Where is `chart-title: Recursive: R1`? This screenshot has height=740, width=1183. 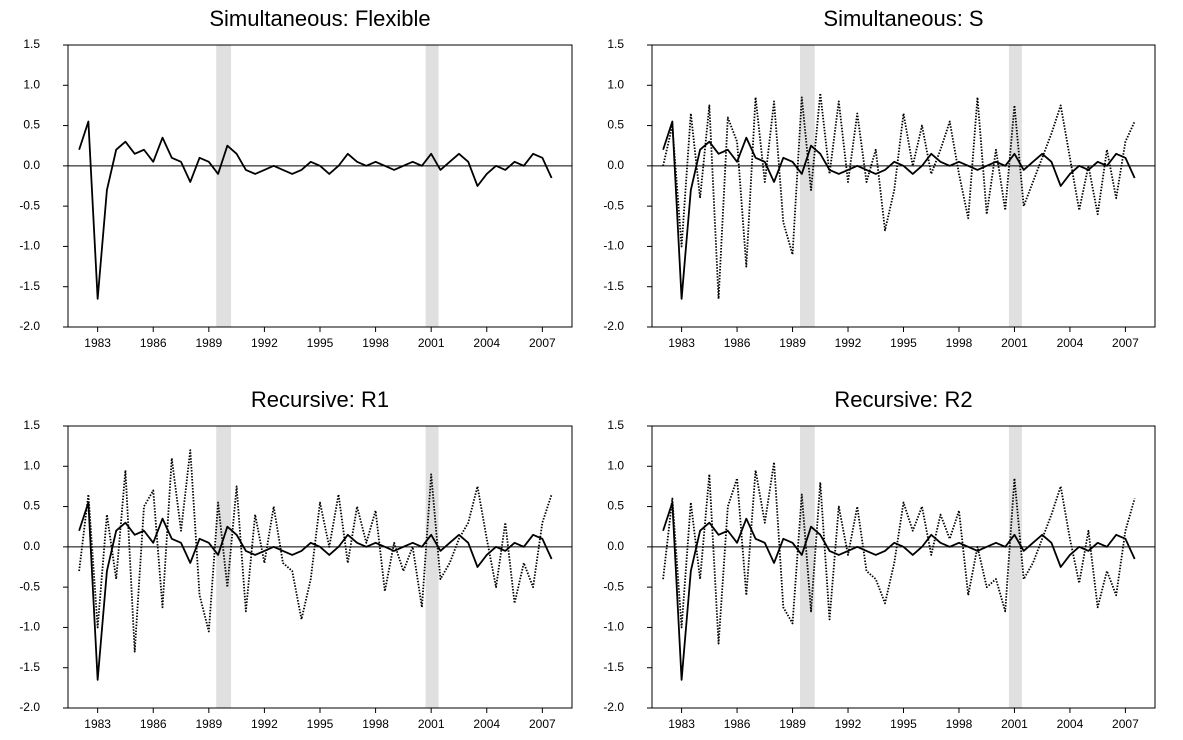
chart-title: Recursive: R1 is located at coordinates (320, 399).